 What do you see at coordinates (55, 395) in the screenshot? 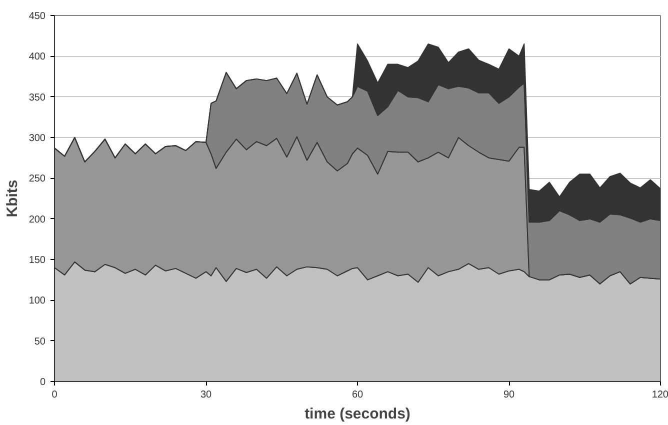
I see `x-tick-label: 0` at bounding box center [55, 395].